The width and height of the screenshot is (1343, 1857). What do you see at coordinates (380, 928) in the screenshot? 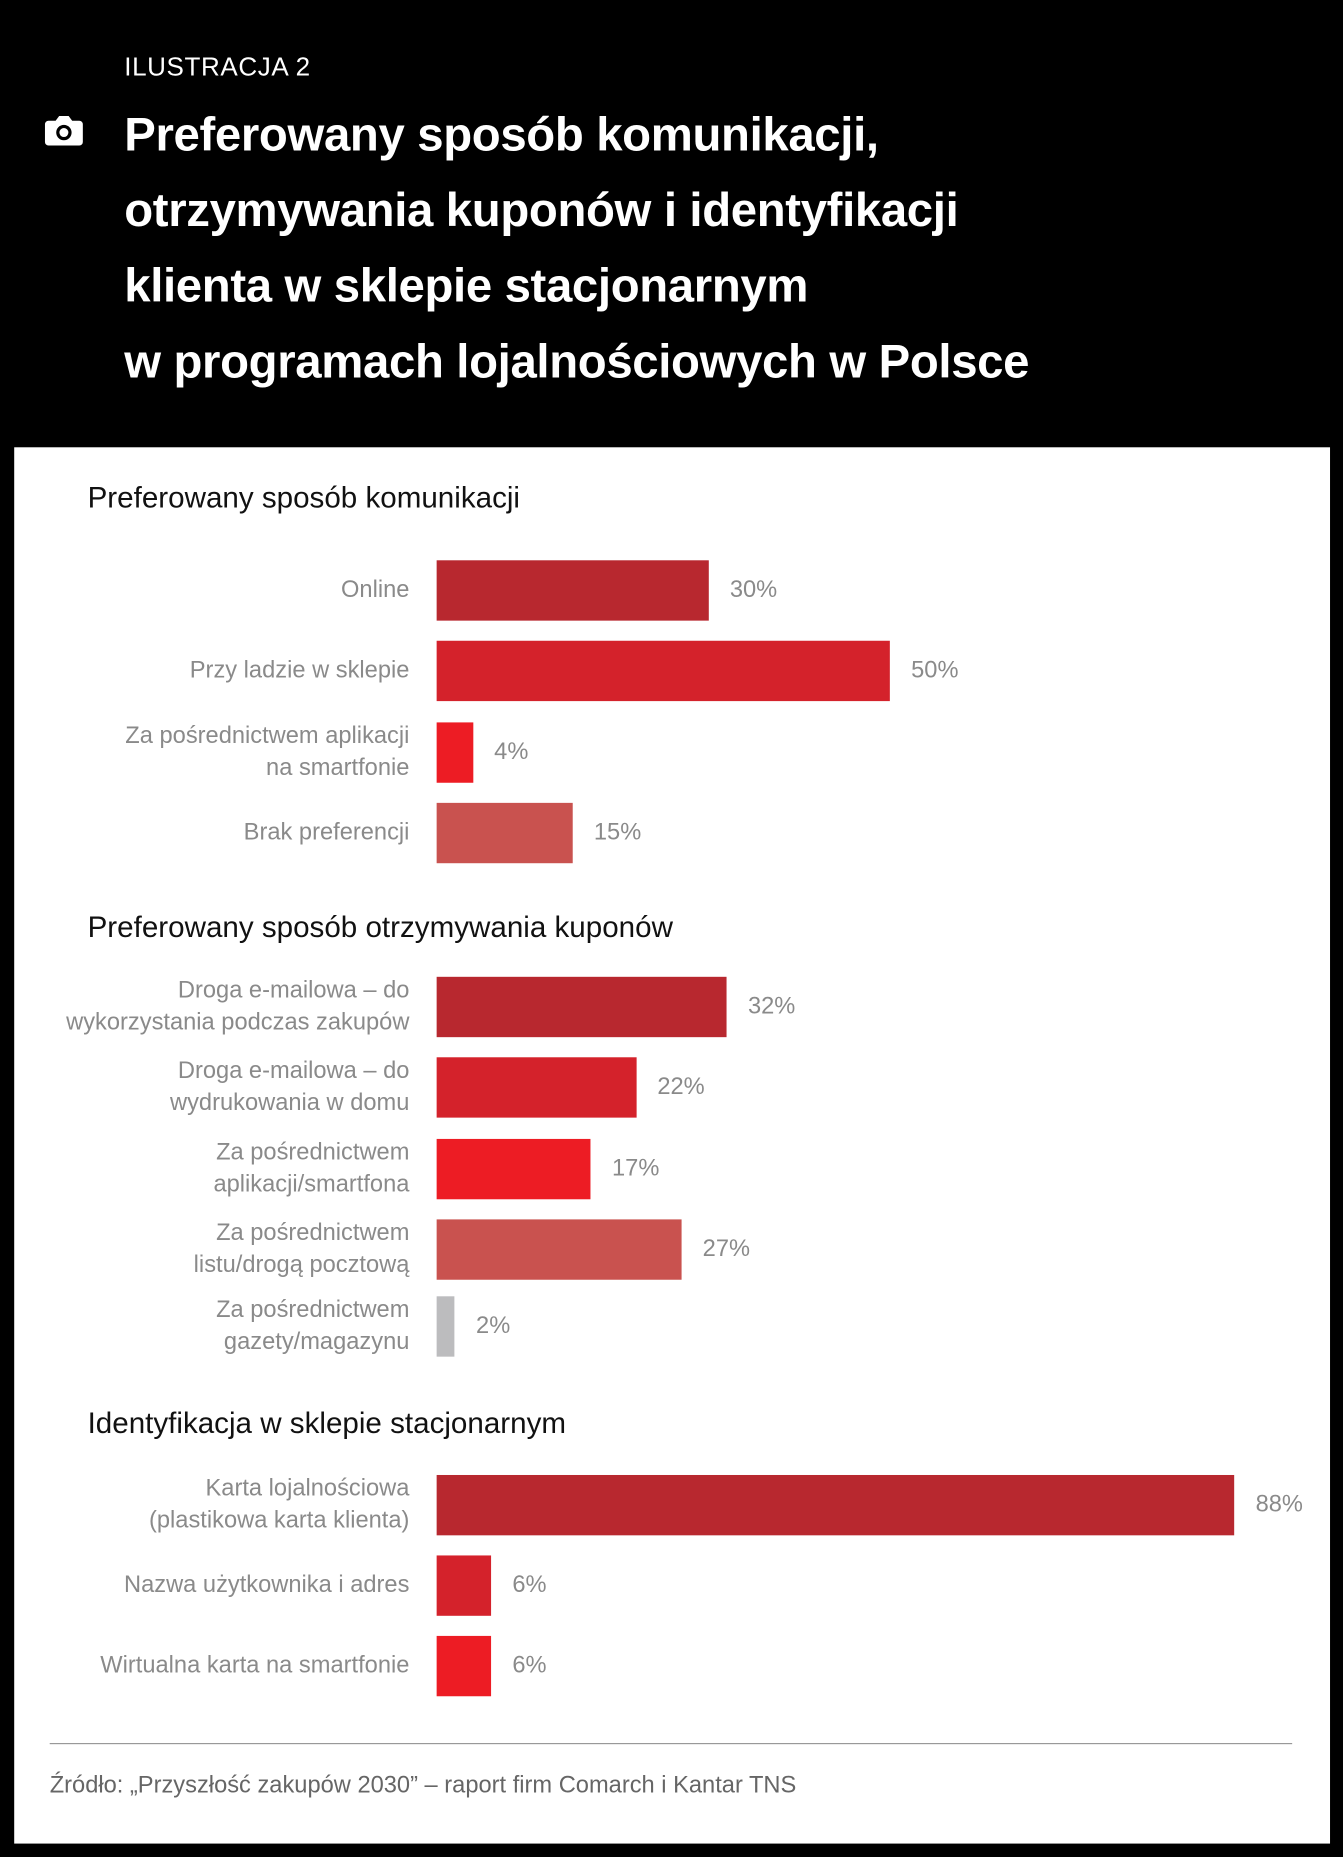
I see `section-title: Preferowany sposób otrzymywania kuponów` at bounding box center [380, 928].